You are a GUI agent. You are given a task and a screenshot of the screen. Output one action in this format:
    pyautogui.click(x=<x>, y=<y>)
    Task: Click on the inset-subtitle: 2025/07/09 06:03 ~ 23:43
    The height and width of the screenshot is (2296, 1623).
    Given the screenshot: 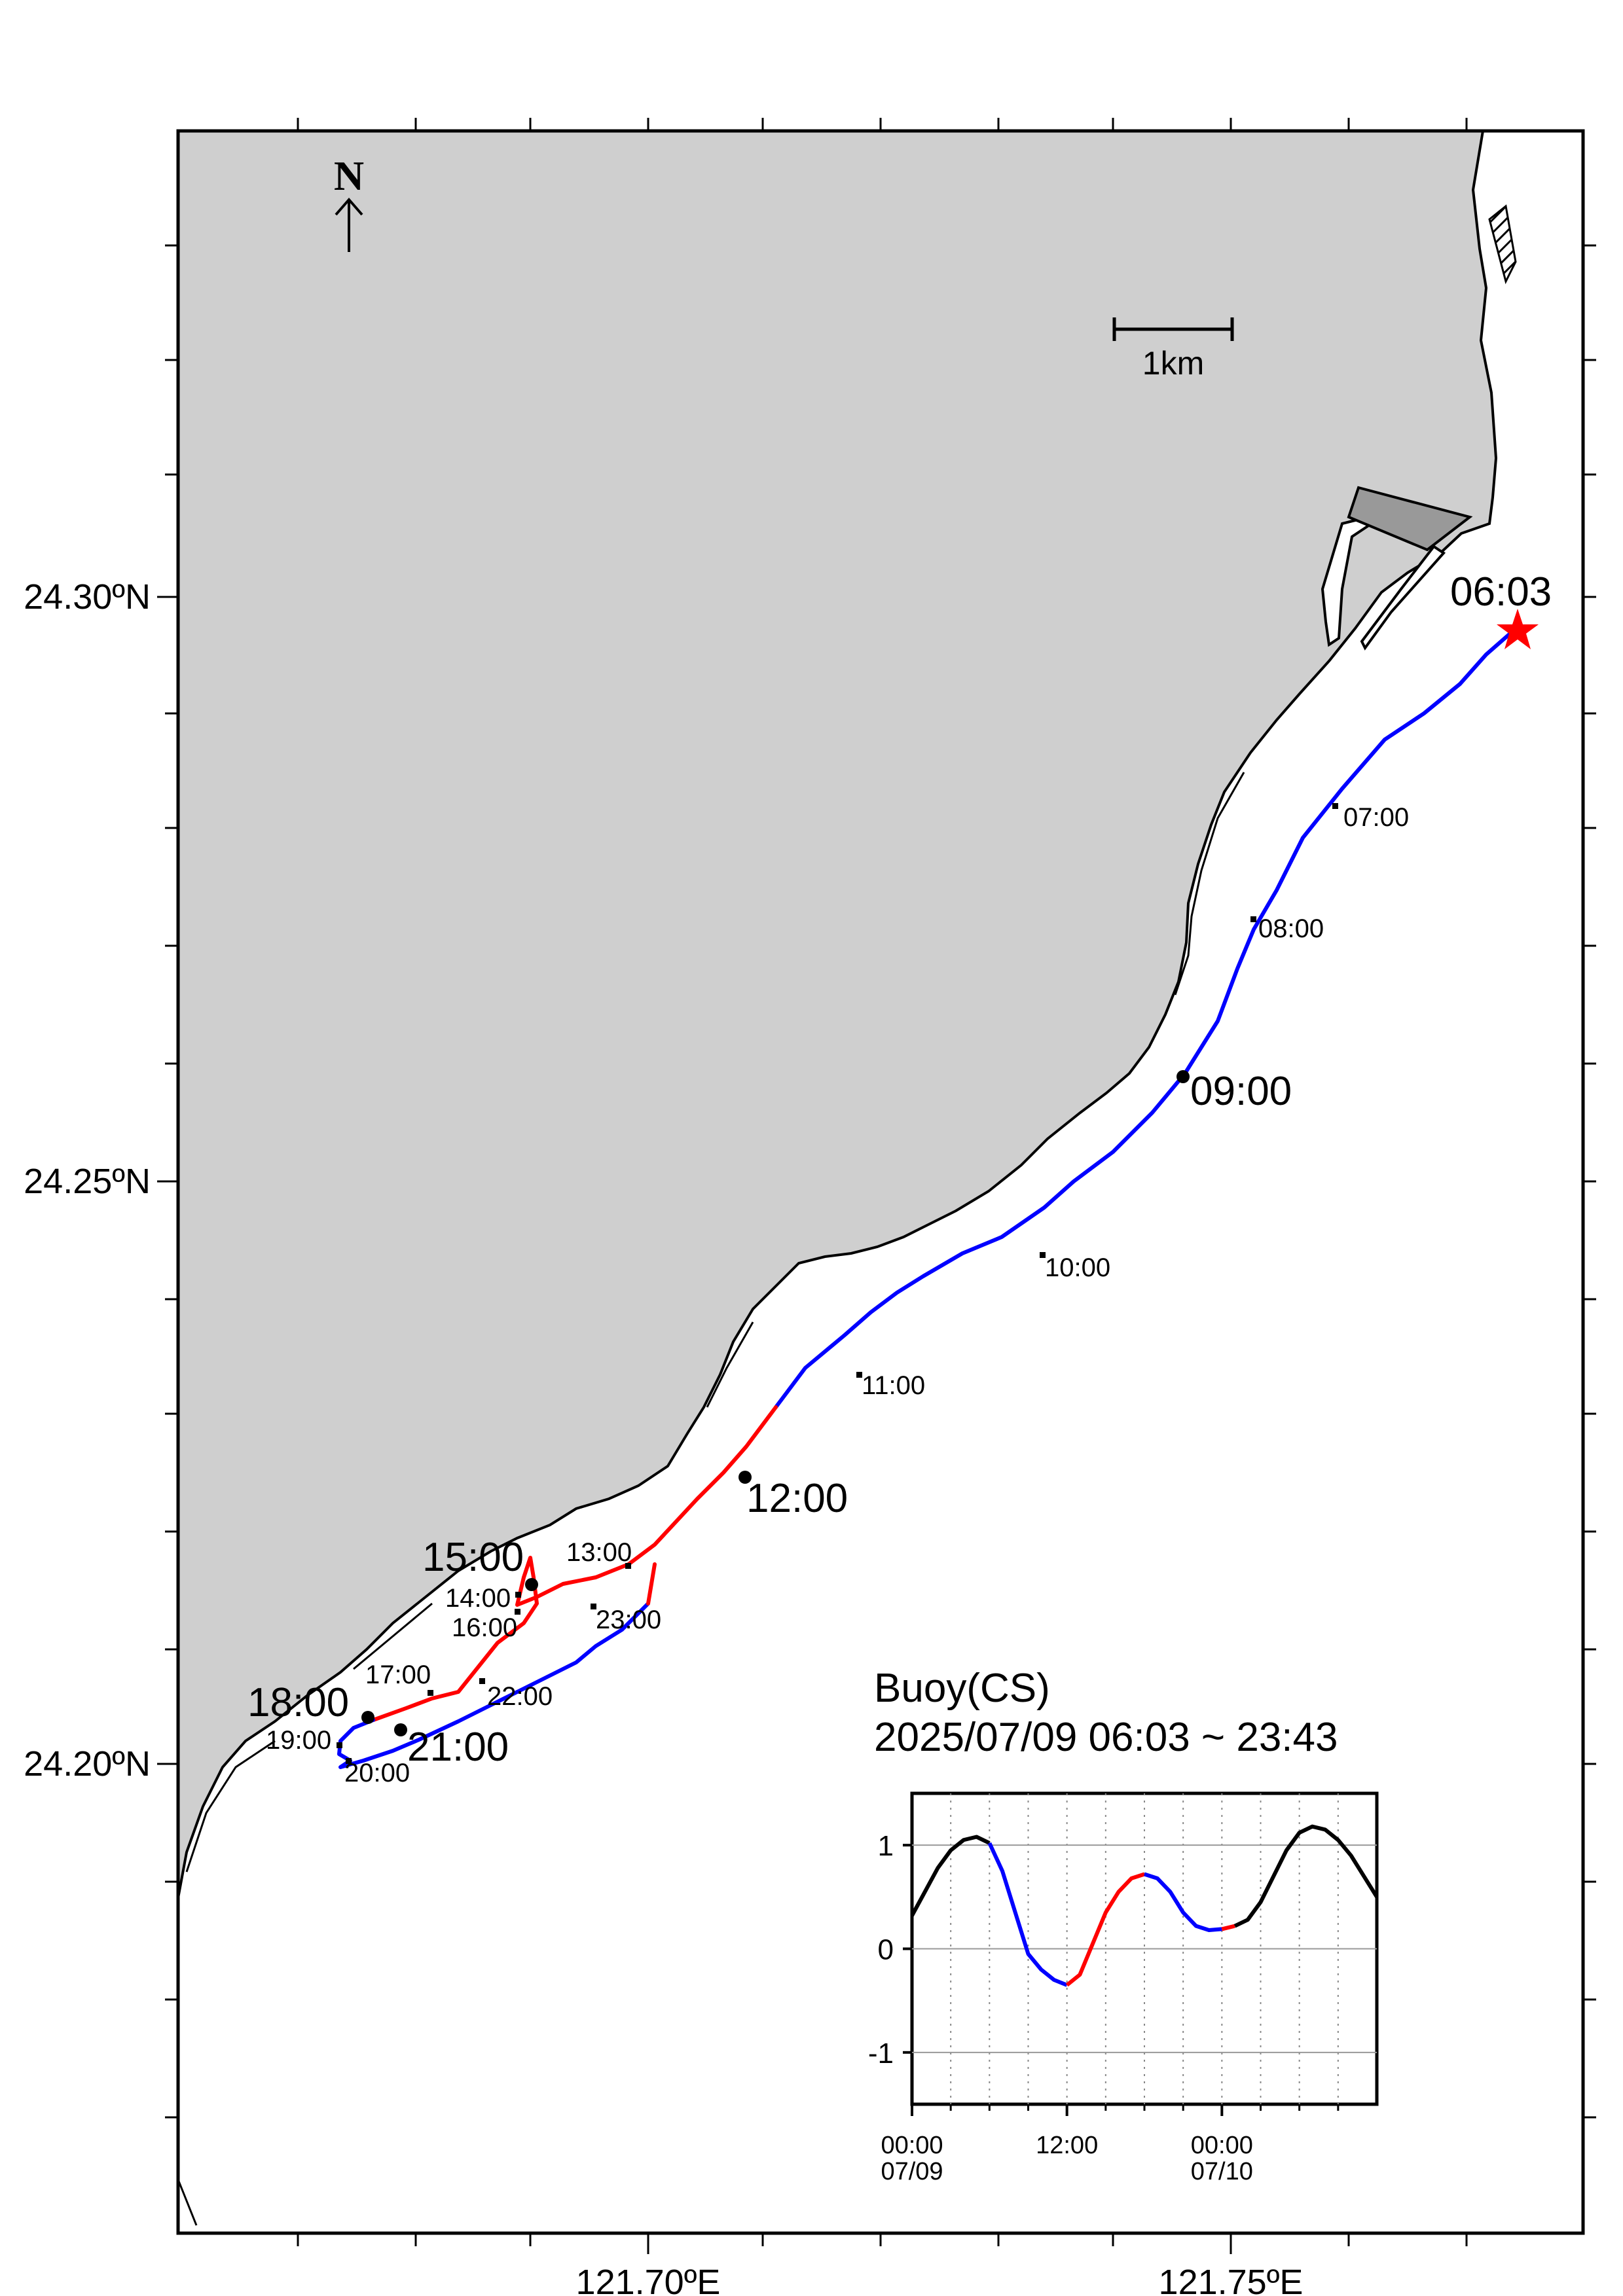 What is the action you would take?
    pyautogui.click(x=1106, y=1737)
    